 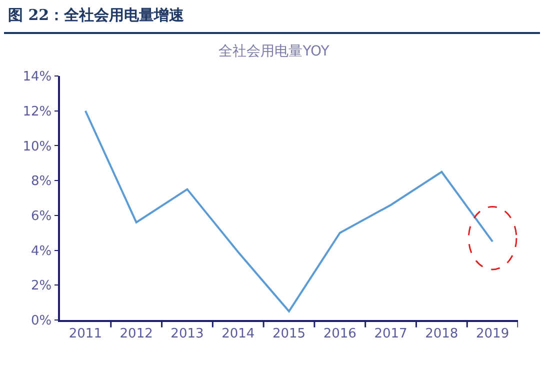 What do you see at coordinates (274, 51) in the screenshot?
I see `chart-subtitle: 全社会用电量YOY` at bounding box center [274, 51].